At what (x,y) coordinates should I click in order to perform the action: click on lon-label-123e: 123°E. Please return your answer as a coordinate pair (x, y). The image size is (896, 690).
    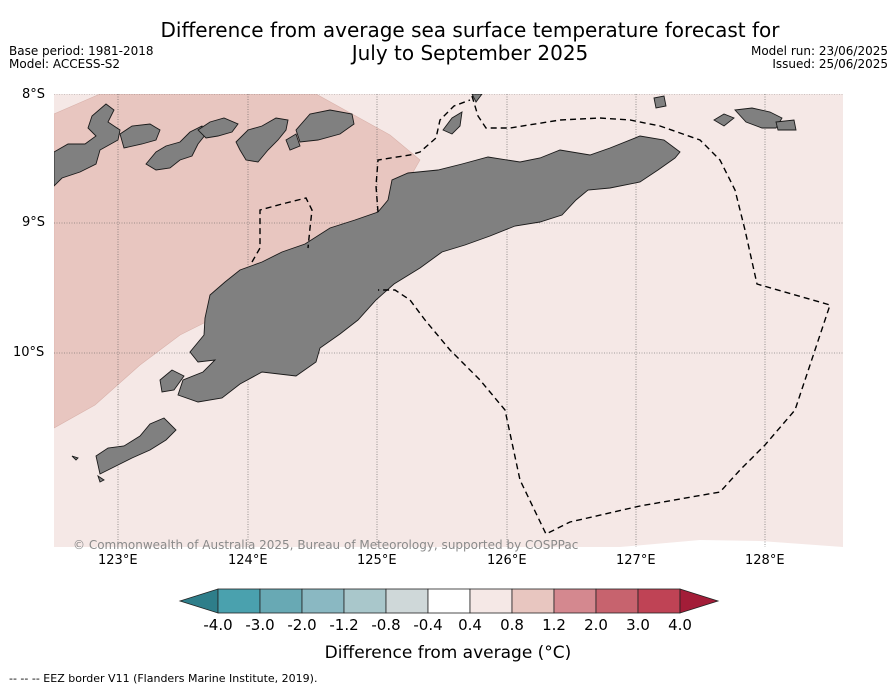
    Looking at the image, I should click on (118, 560).